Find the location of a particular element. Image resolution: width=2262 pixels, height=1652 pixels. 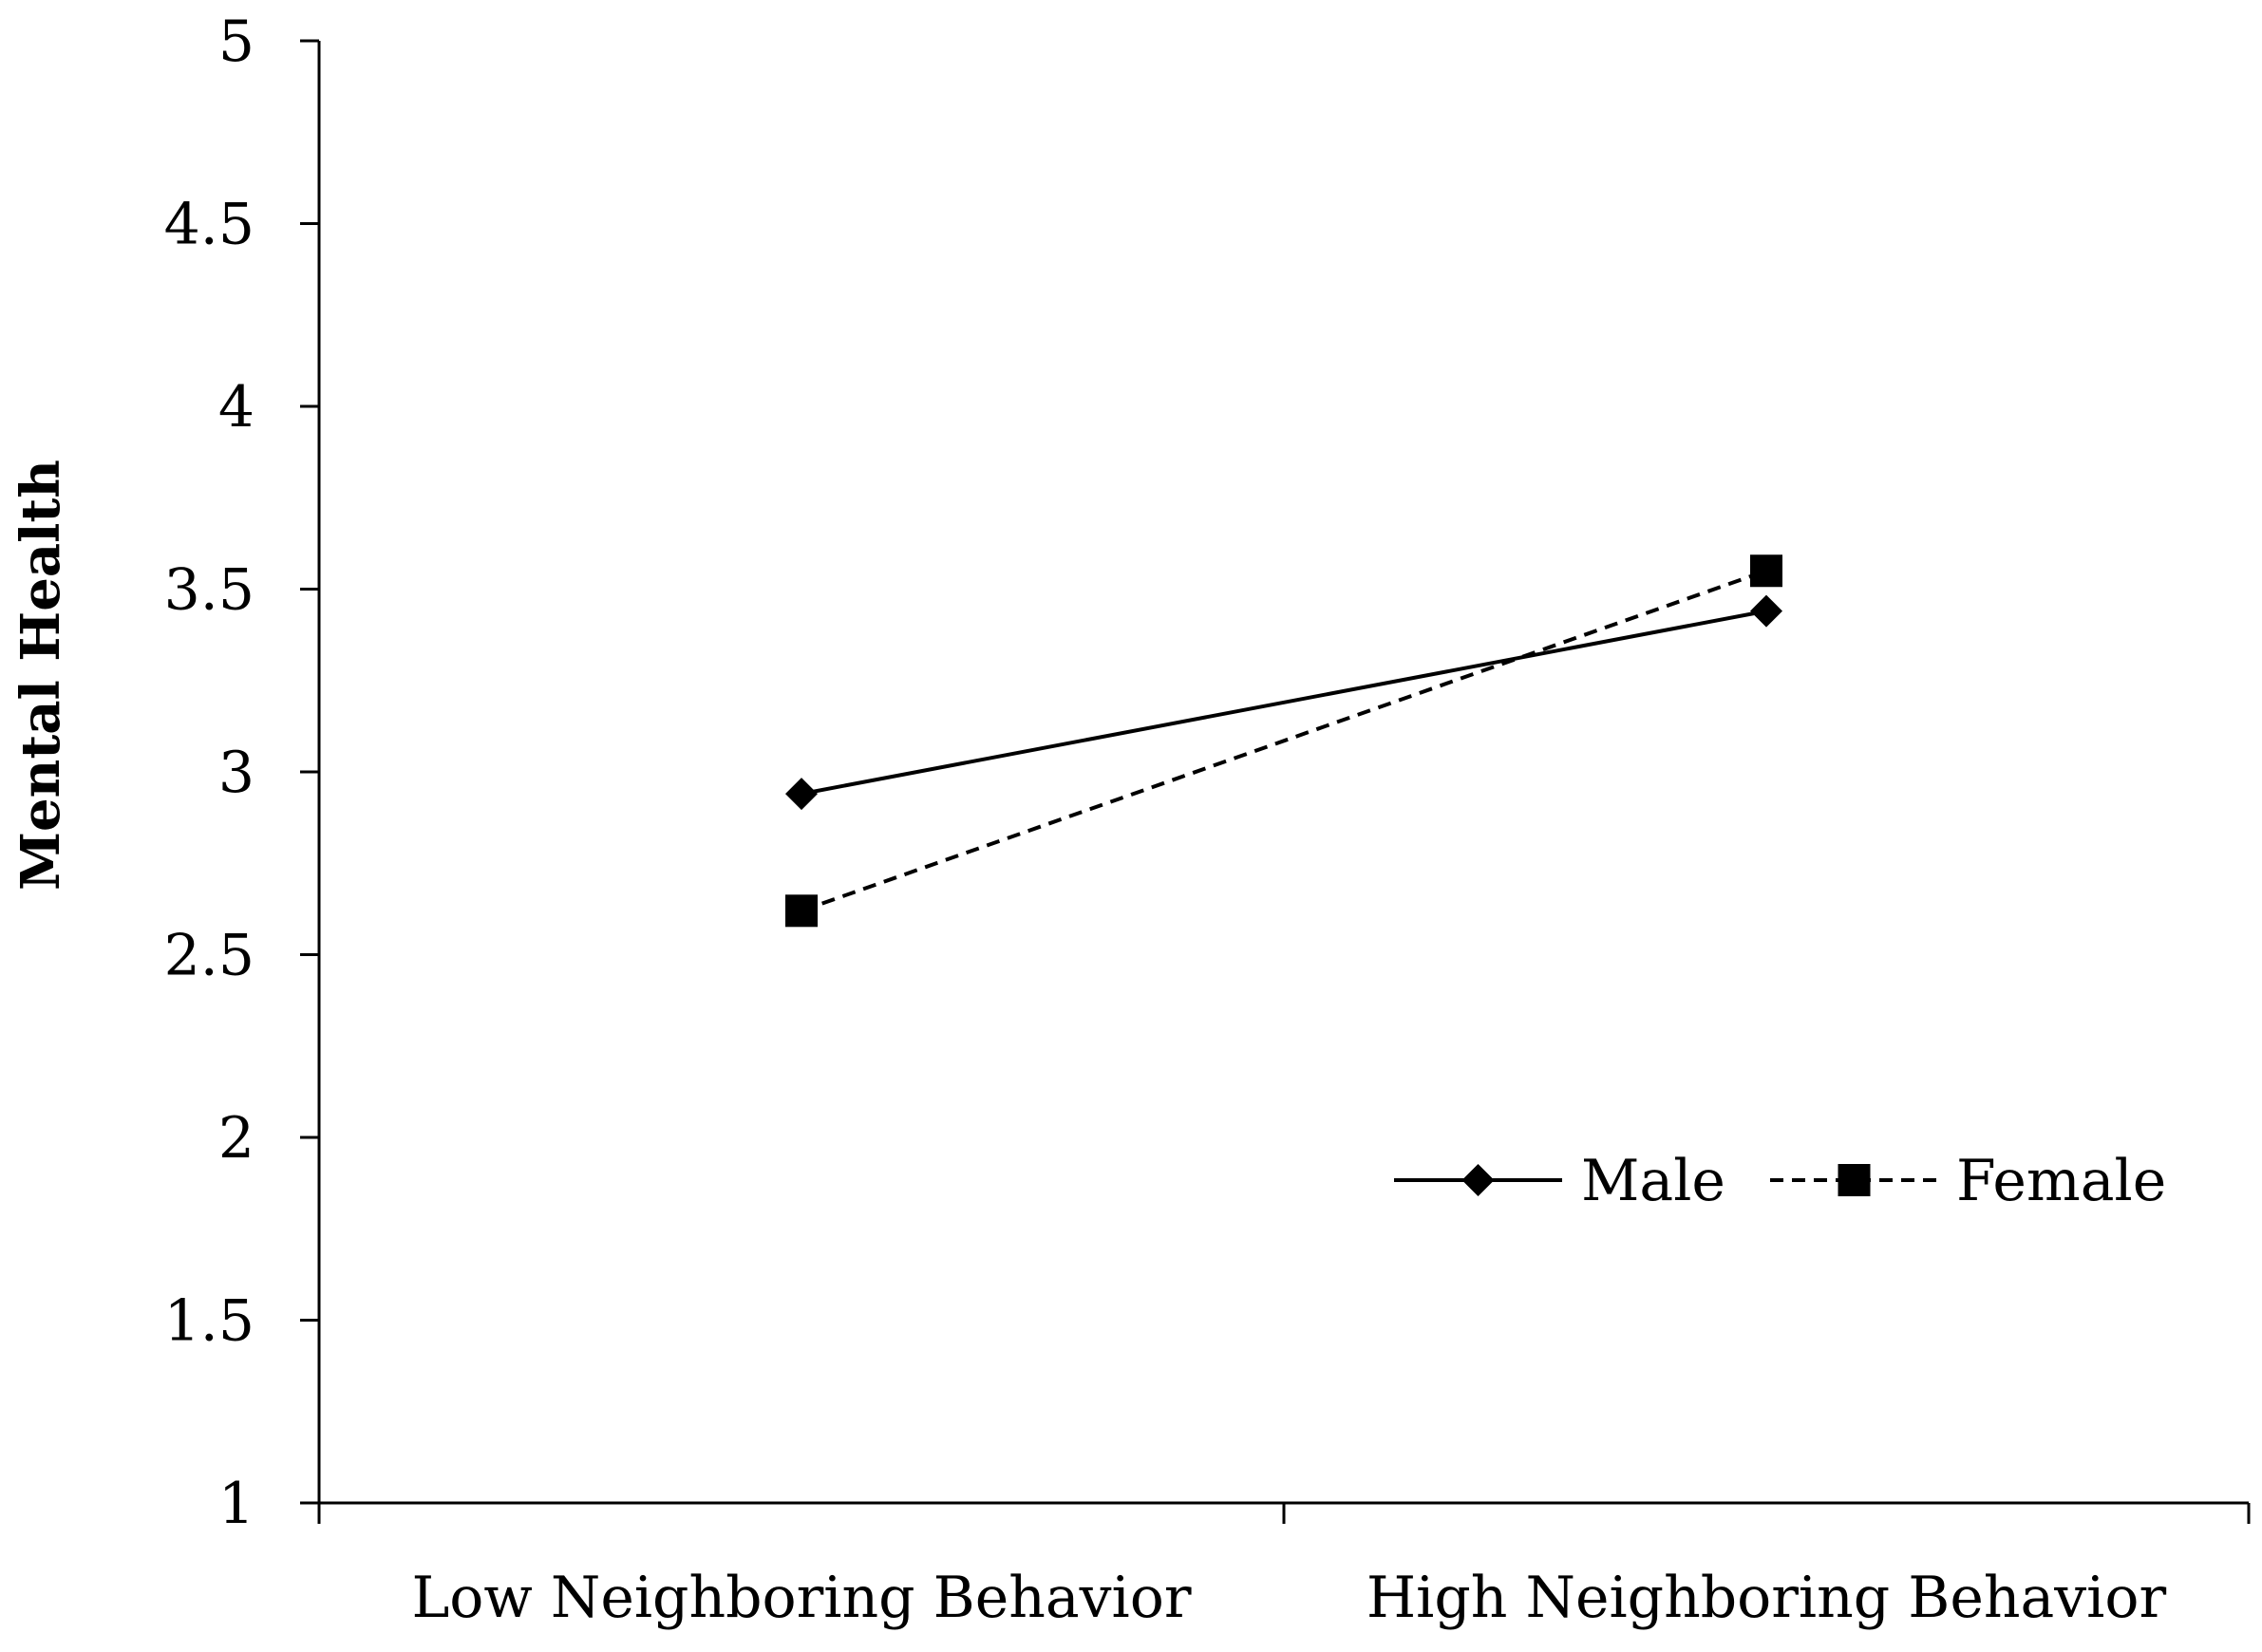

y-tick-label: 1 is located at coordinates (236, 1504).